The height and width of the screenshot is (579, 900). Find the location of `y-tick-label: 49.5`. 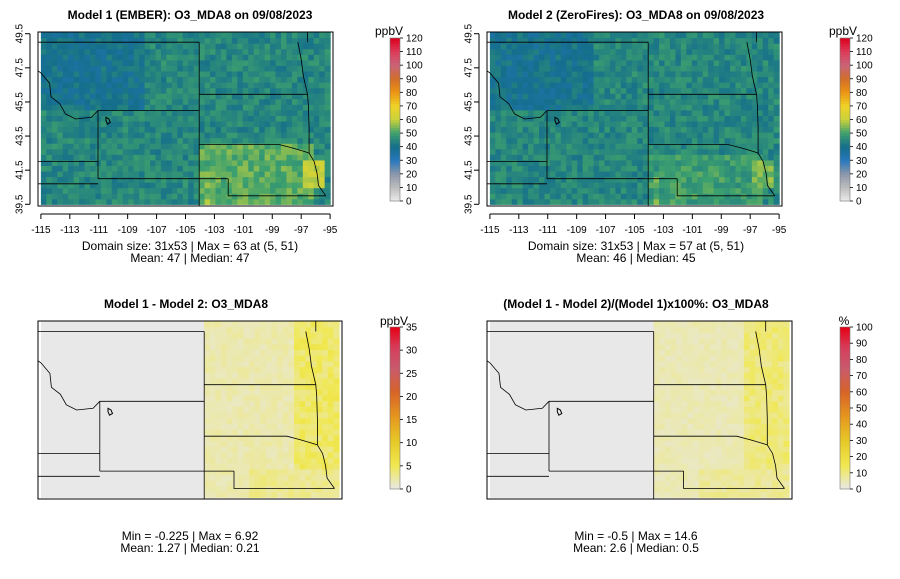

y-tick-label: 49.5 is located at coordinates (469, 34).